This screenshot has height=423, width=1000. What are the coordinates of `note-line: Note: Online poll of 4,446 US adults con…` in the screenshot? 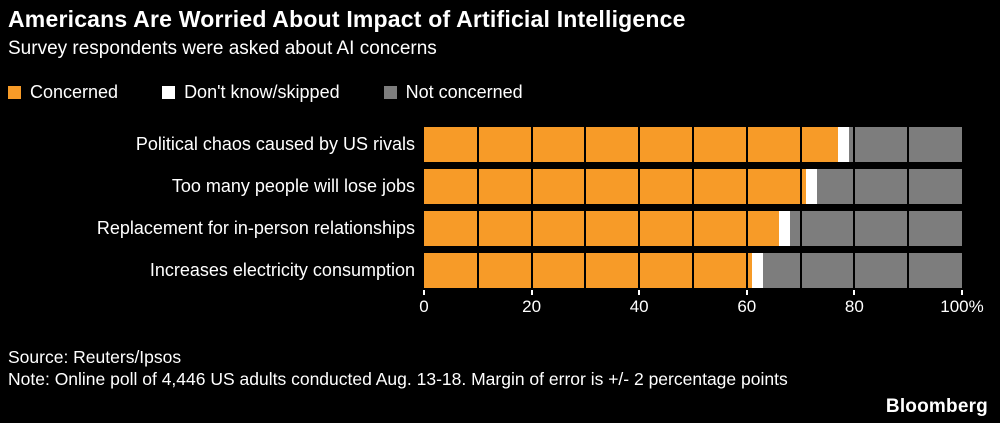 It's located at (398, 379).